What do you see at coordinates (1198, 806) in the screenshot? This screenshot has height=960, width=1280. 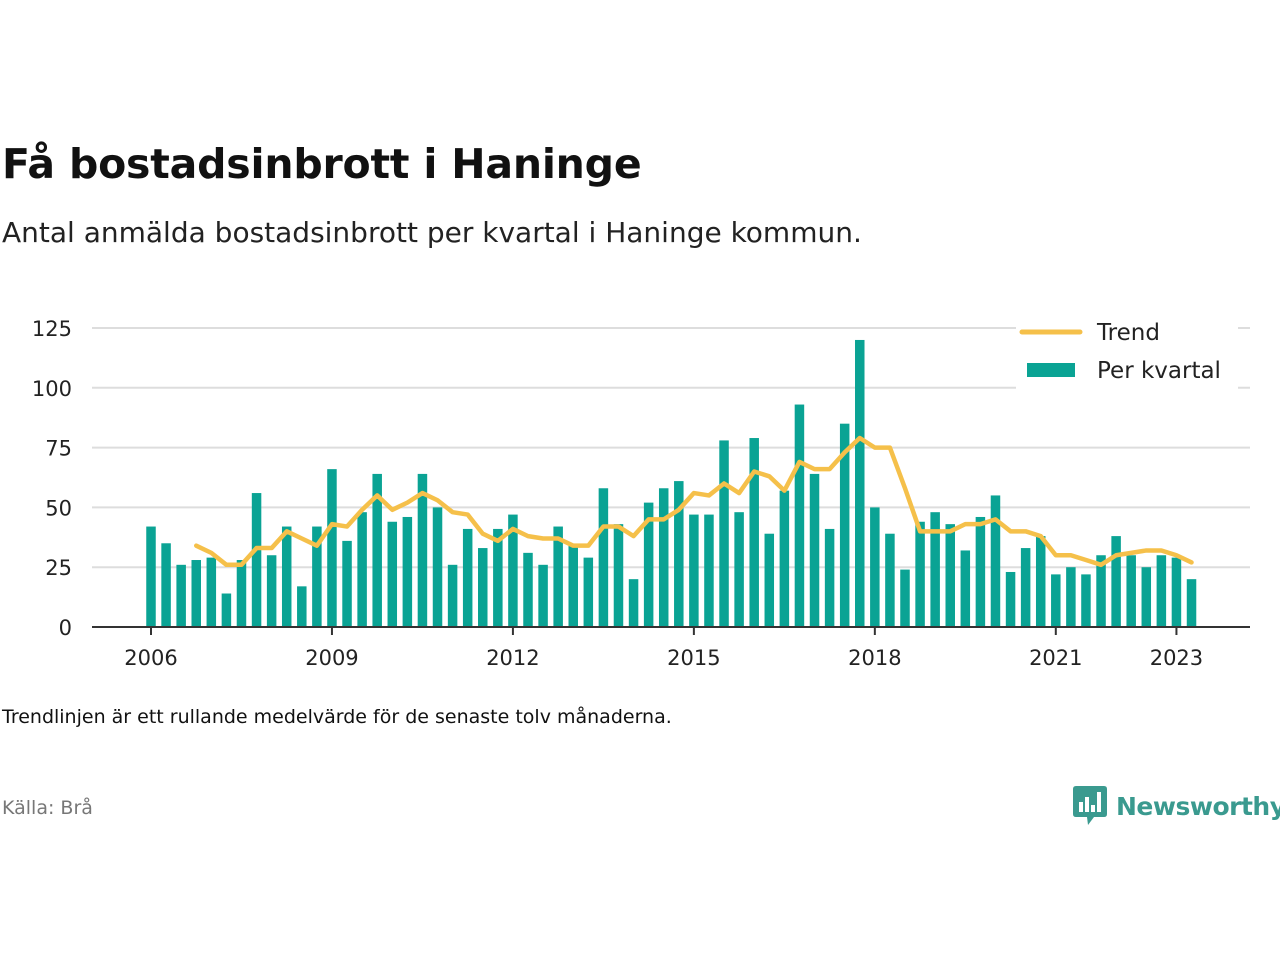 I see `newsworthy-logo-text: Newsworthy` at bounding box center [1198, 806].